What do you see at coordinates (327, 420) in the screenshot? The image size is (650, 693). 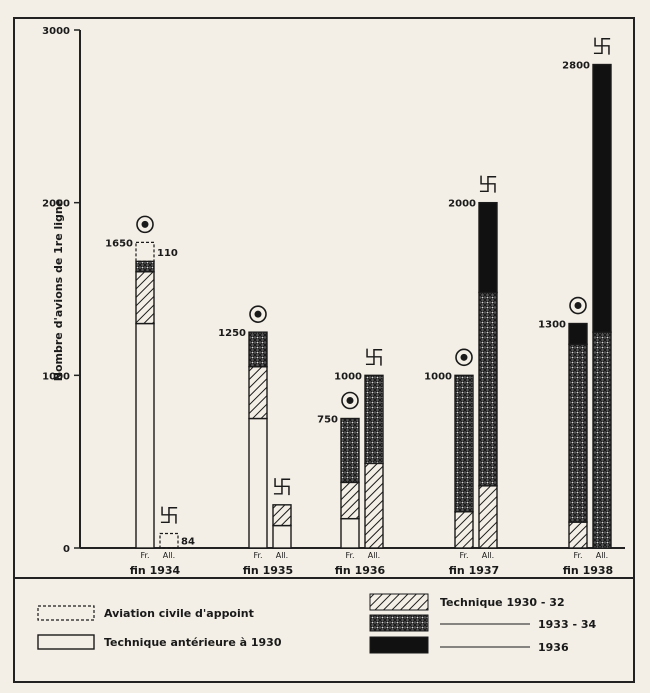 I see `data-label: 750` at bounding box center [327, 420].